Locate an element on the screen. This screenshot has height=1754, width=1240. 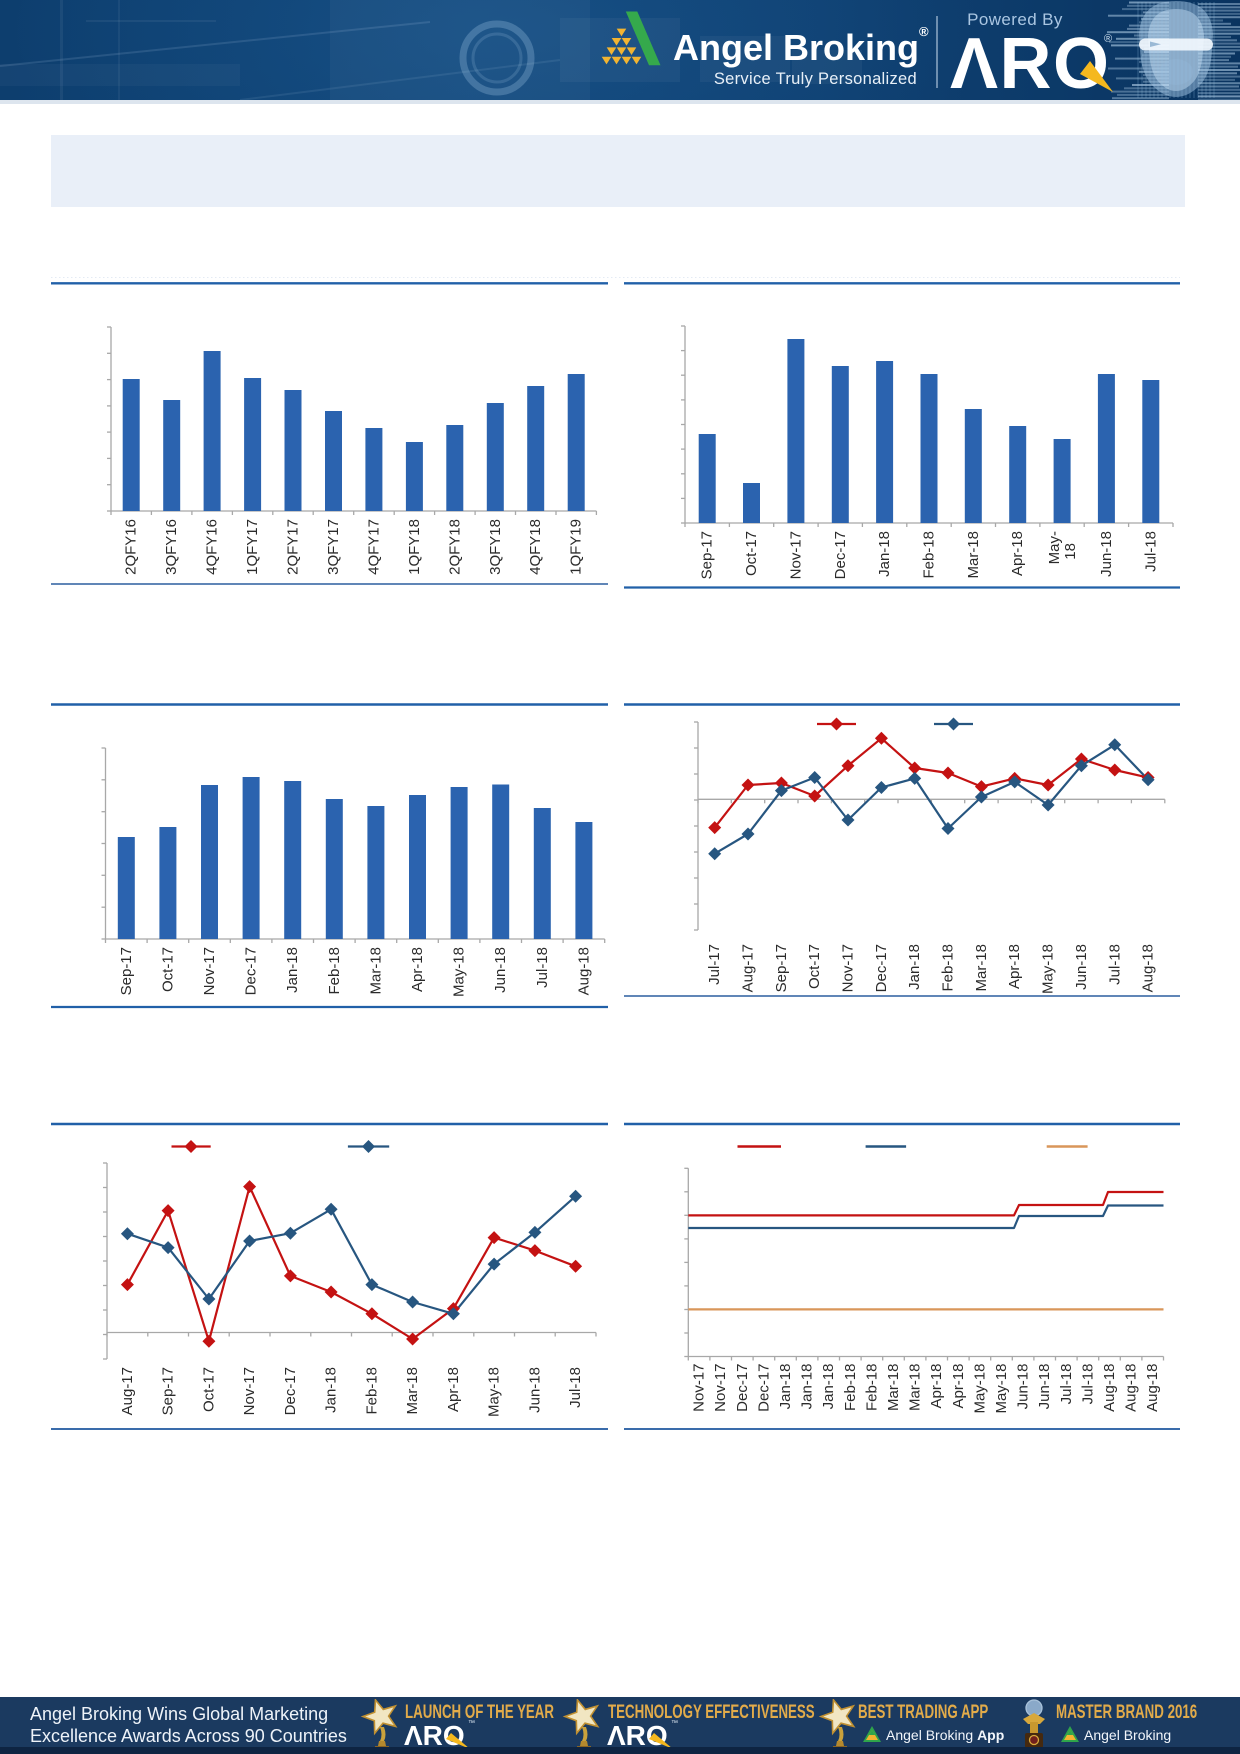
svg-text: 3QFY16 is located at coordinates (171, 547).